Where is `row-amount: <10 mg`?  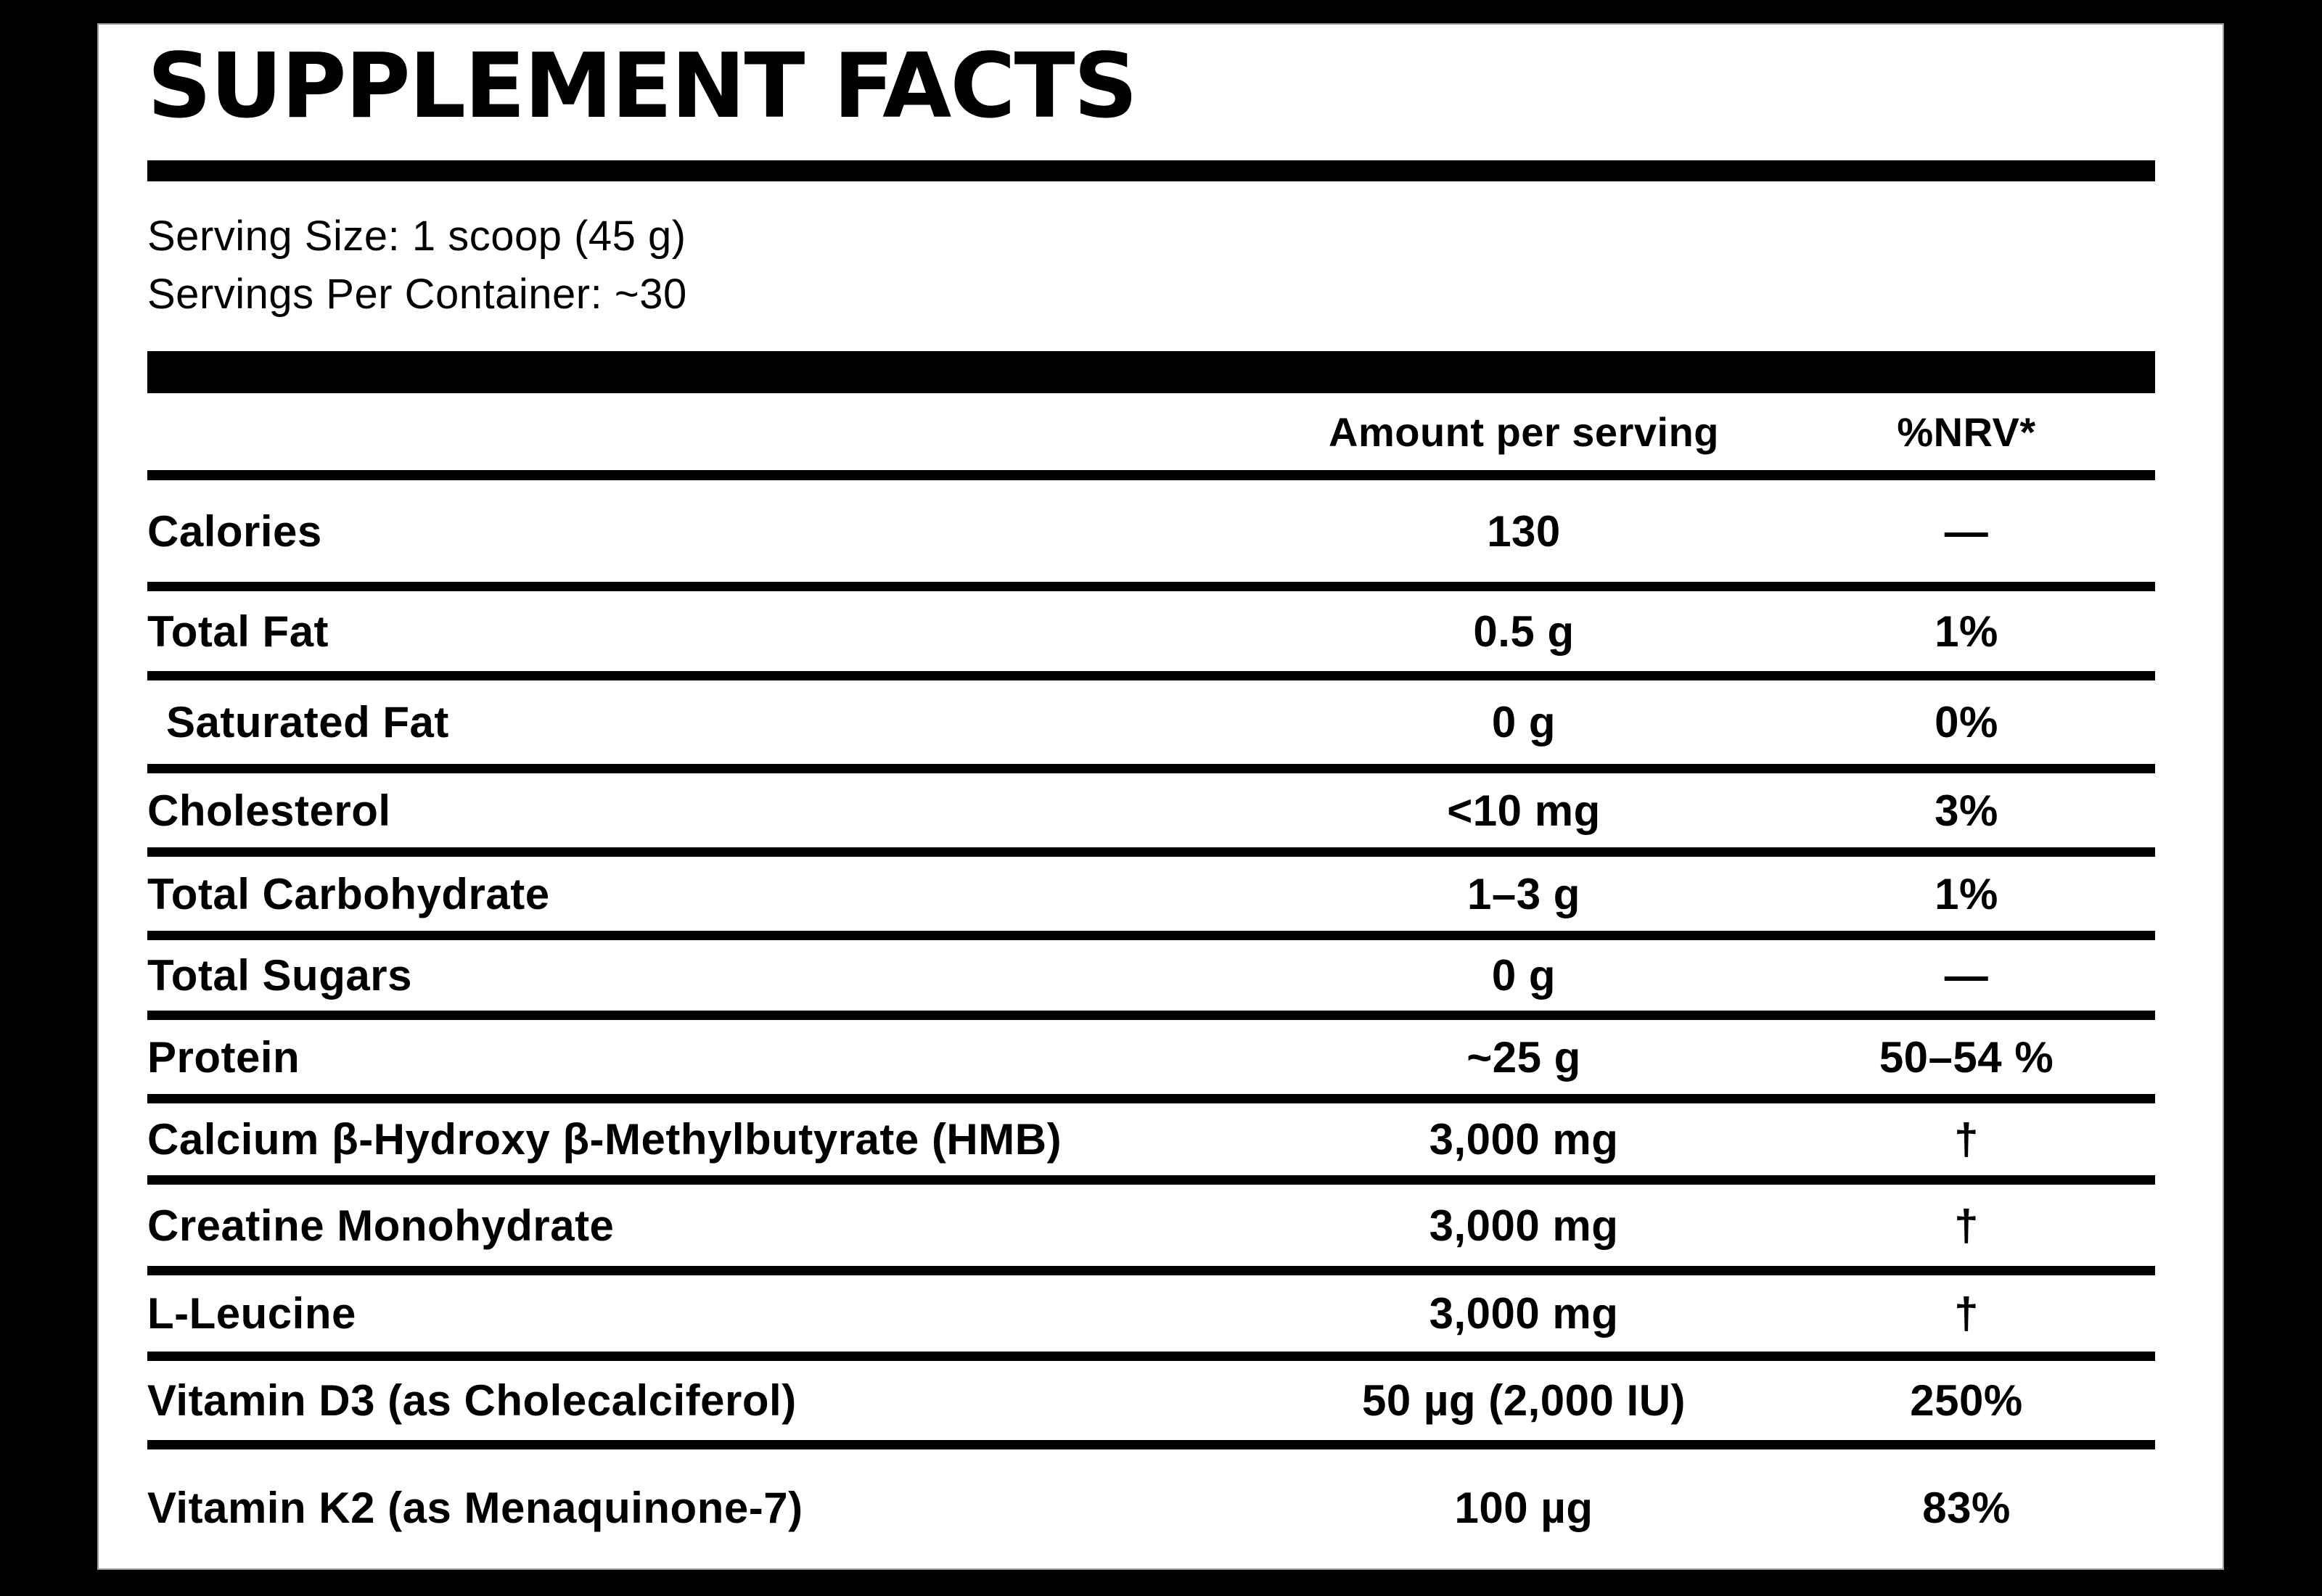
row-amount: <10 mg is located at coordinates (1524, 810).